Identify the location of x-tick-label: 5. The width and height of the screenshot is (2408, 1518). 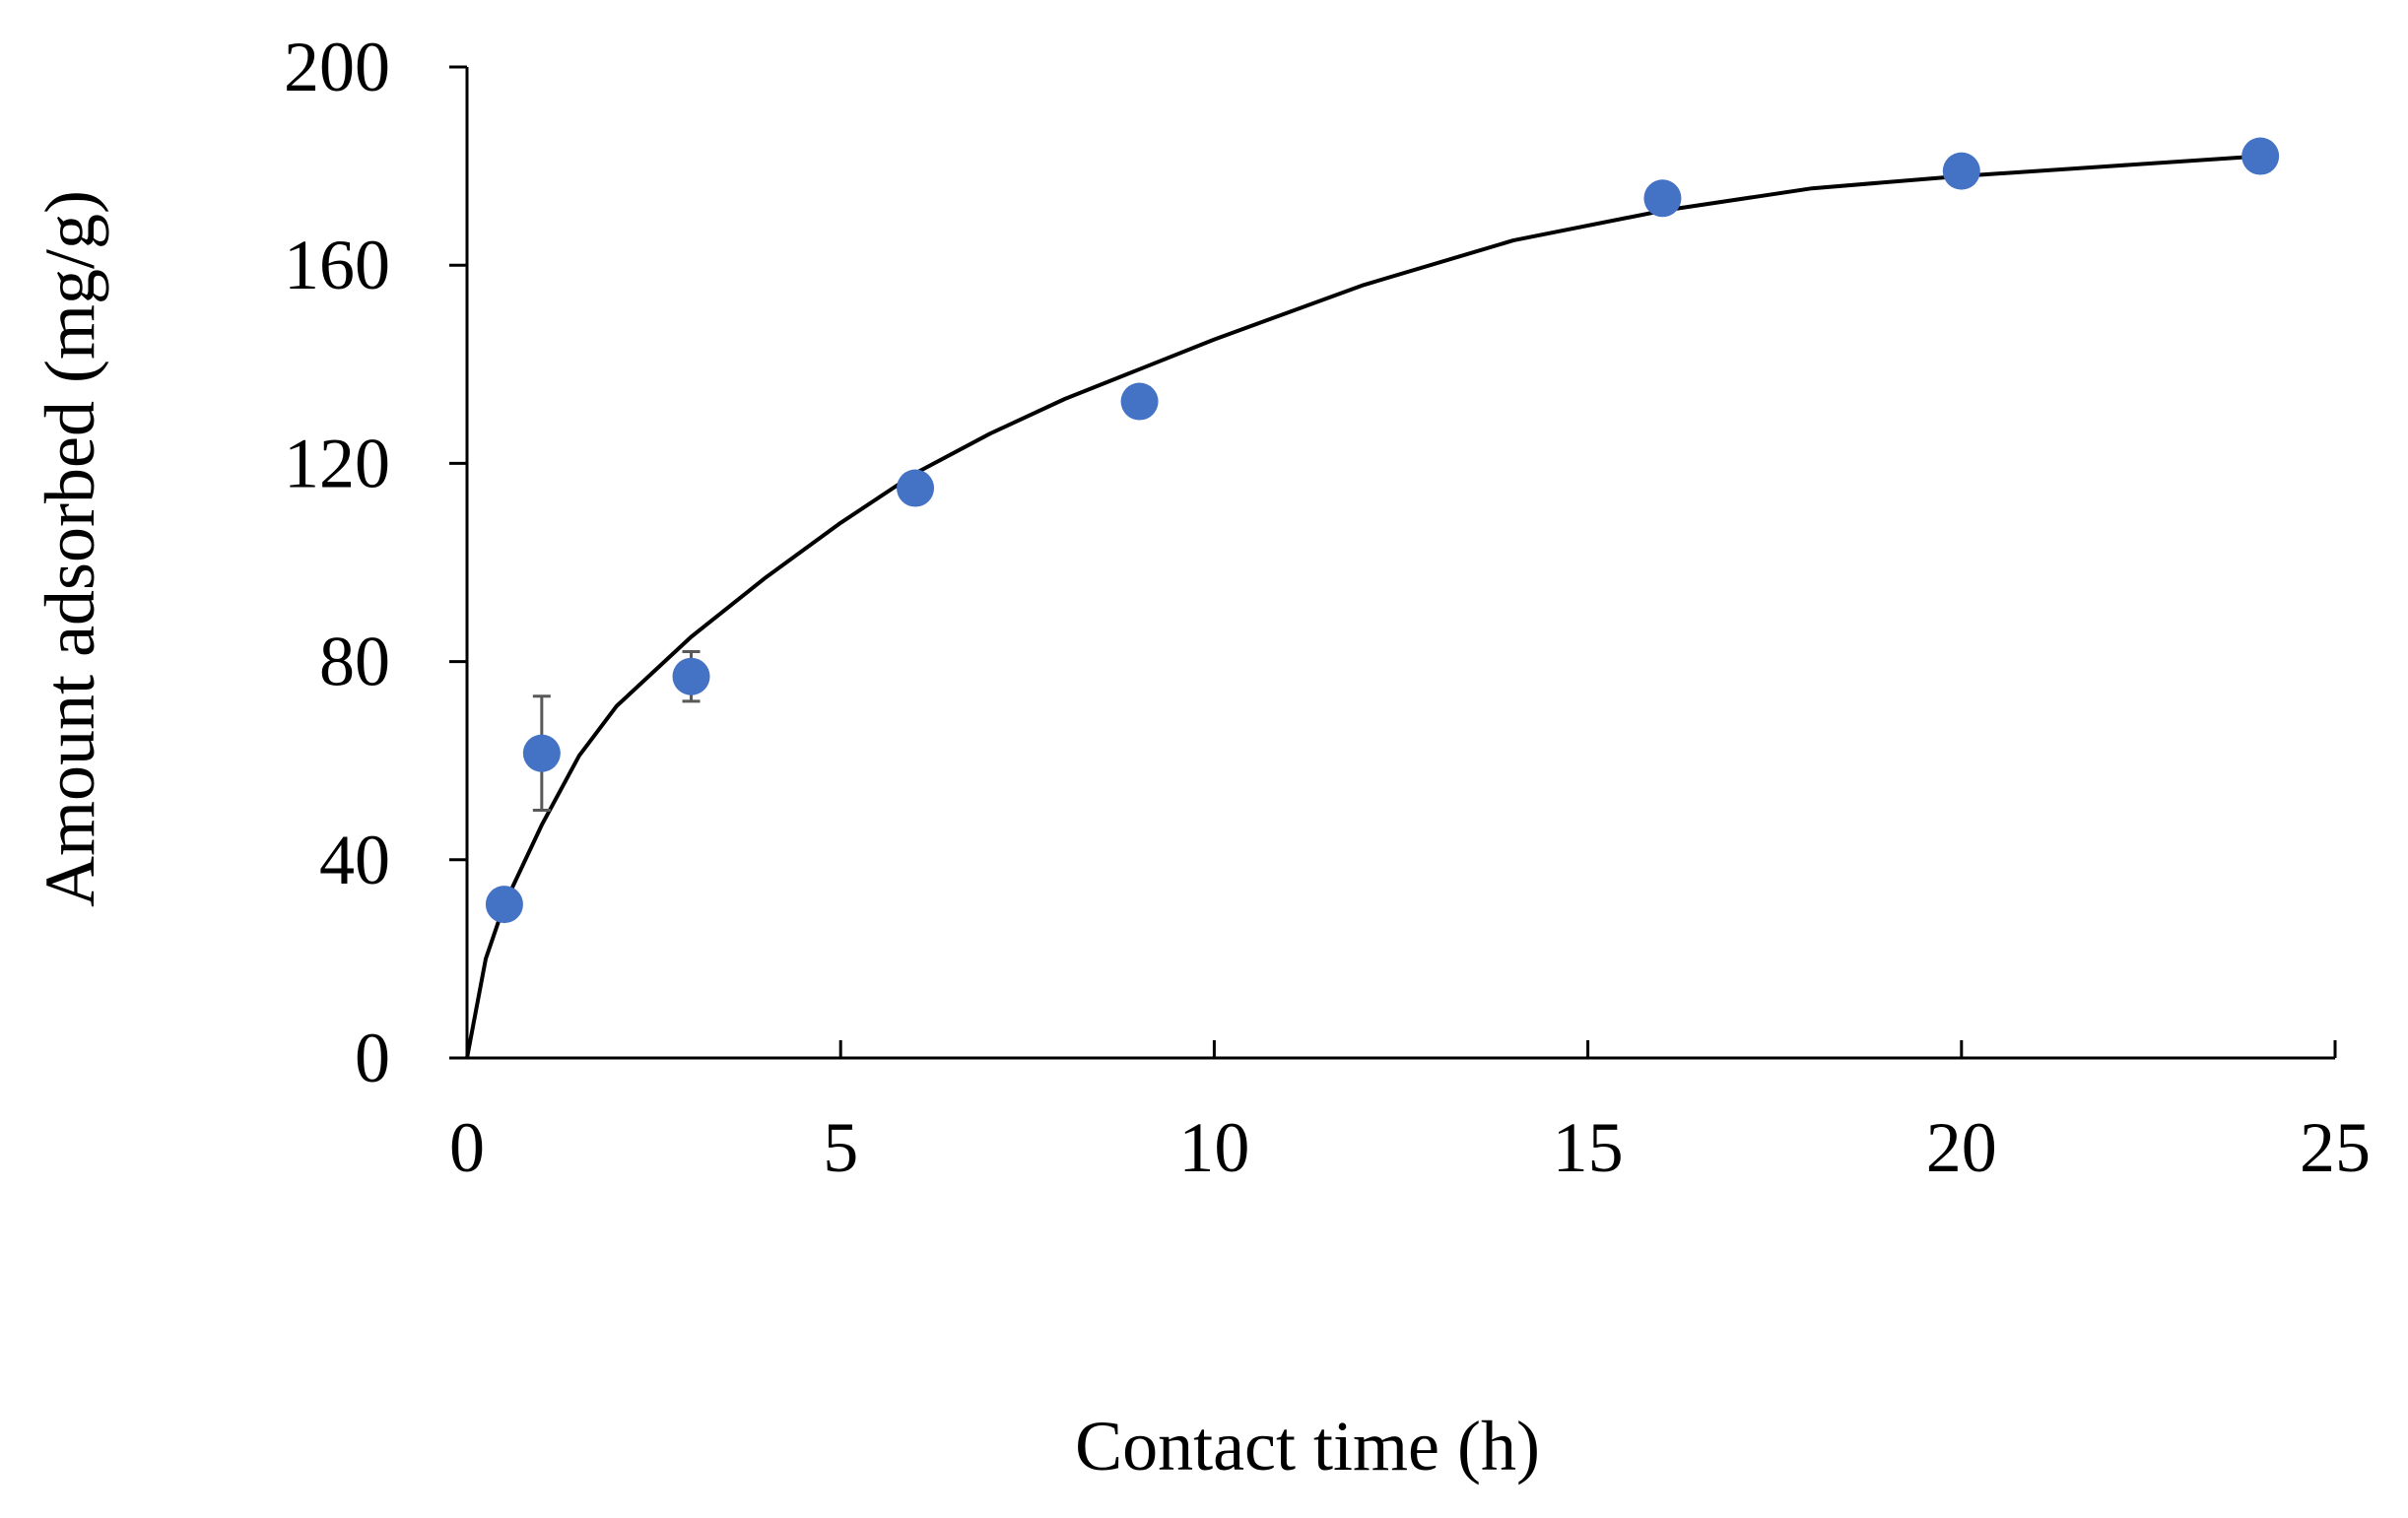
(840, 1147).